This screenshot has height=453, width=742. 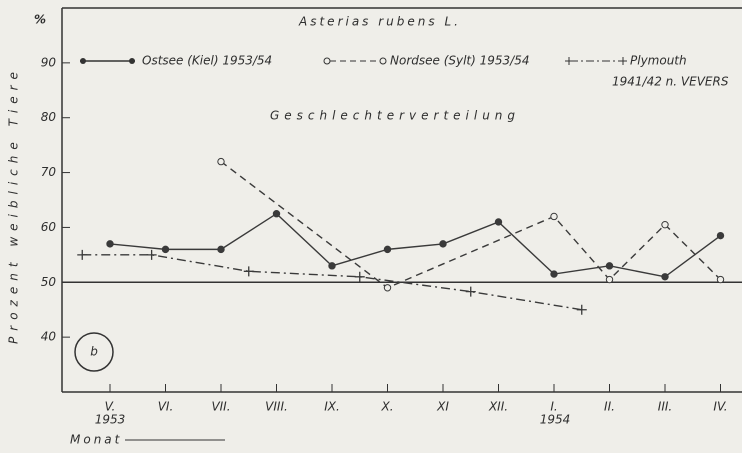 I want to click on panel-circle, so click(x=94, y=352).